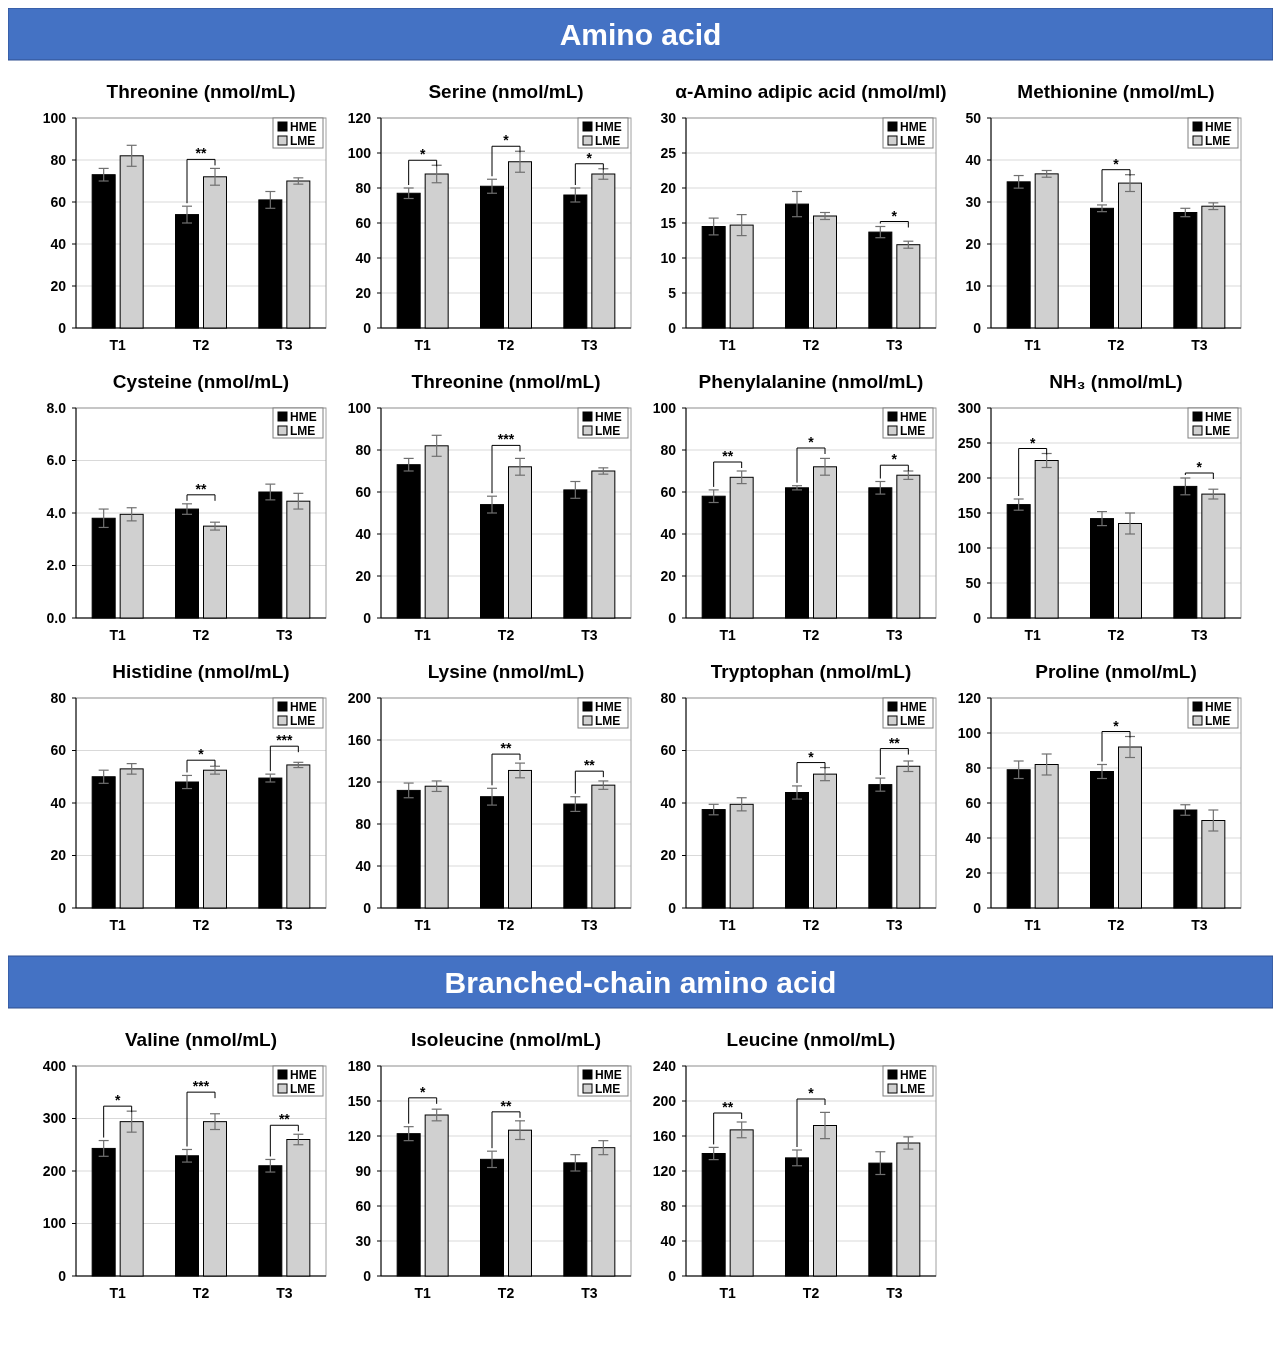 The image size is (1281, 1348). What do you see at coordinates (811, 381) in the screenshot?
I see `chart-title: Phenylalanine (nmol/mL)` at bounding box center [811, 381].